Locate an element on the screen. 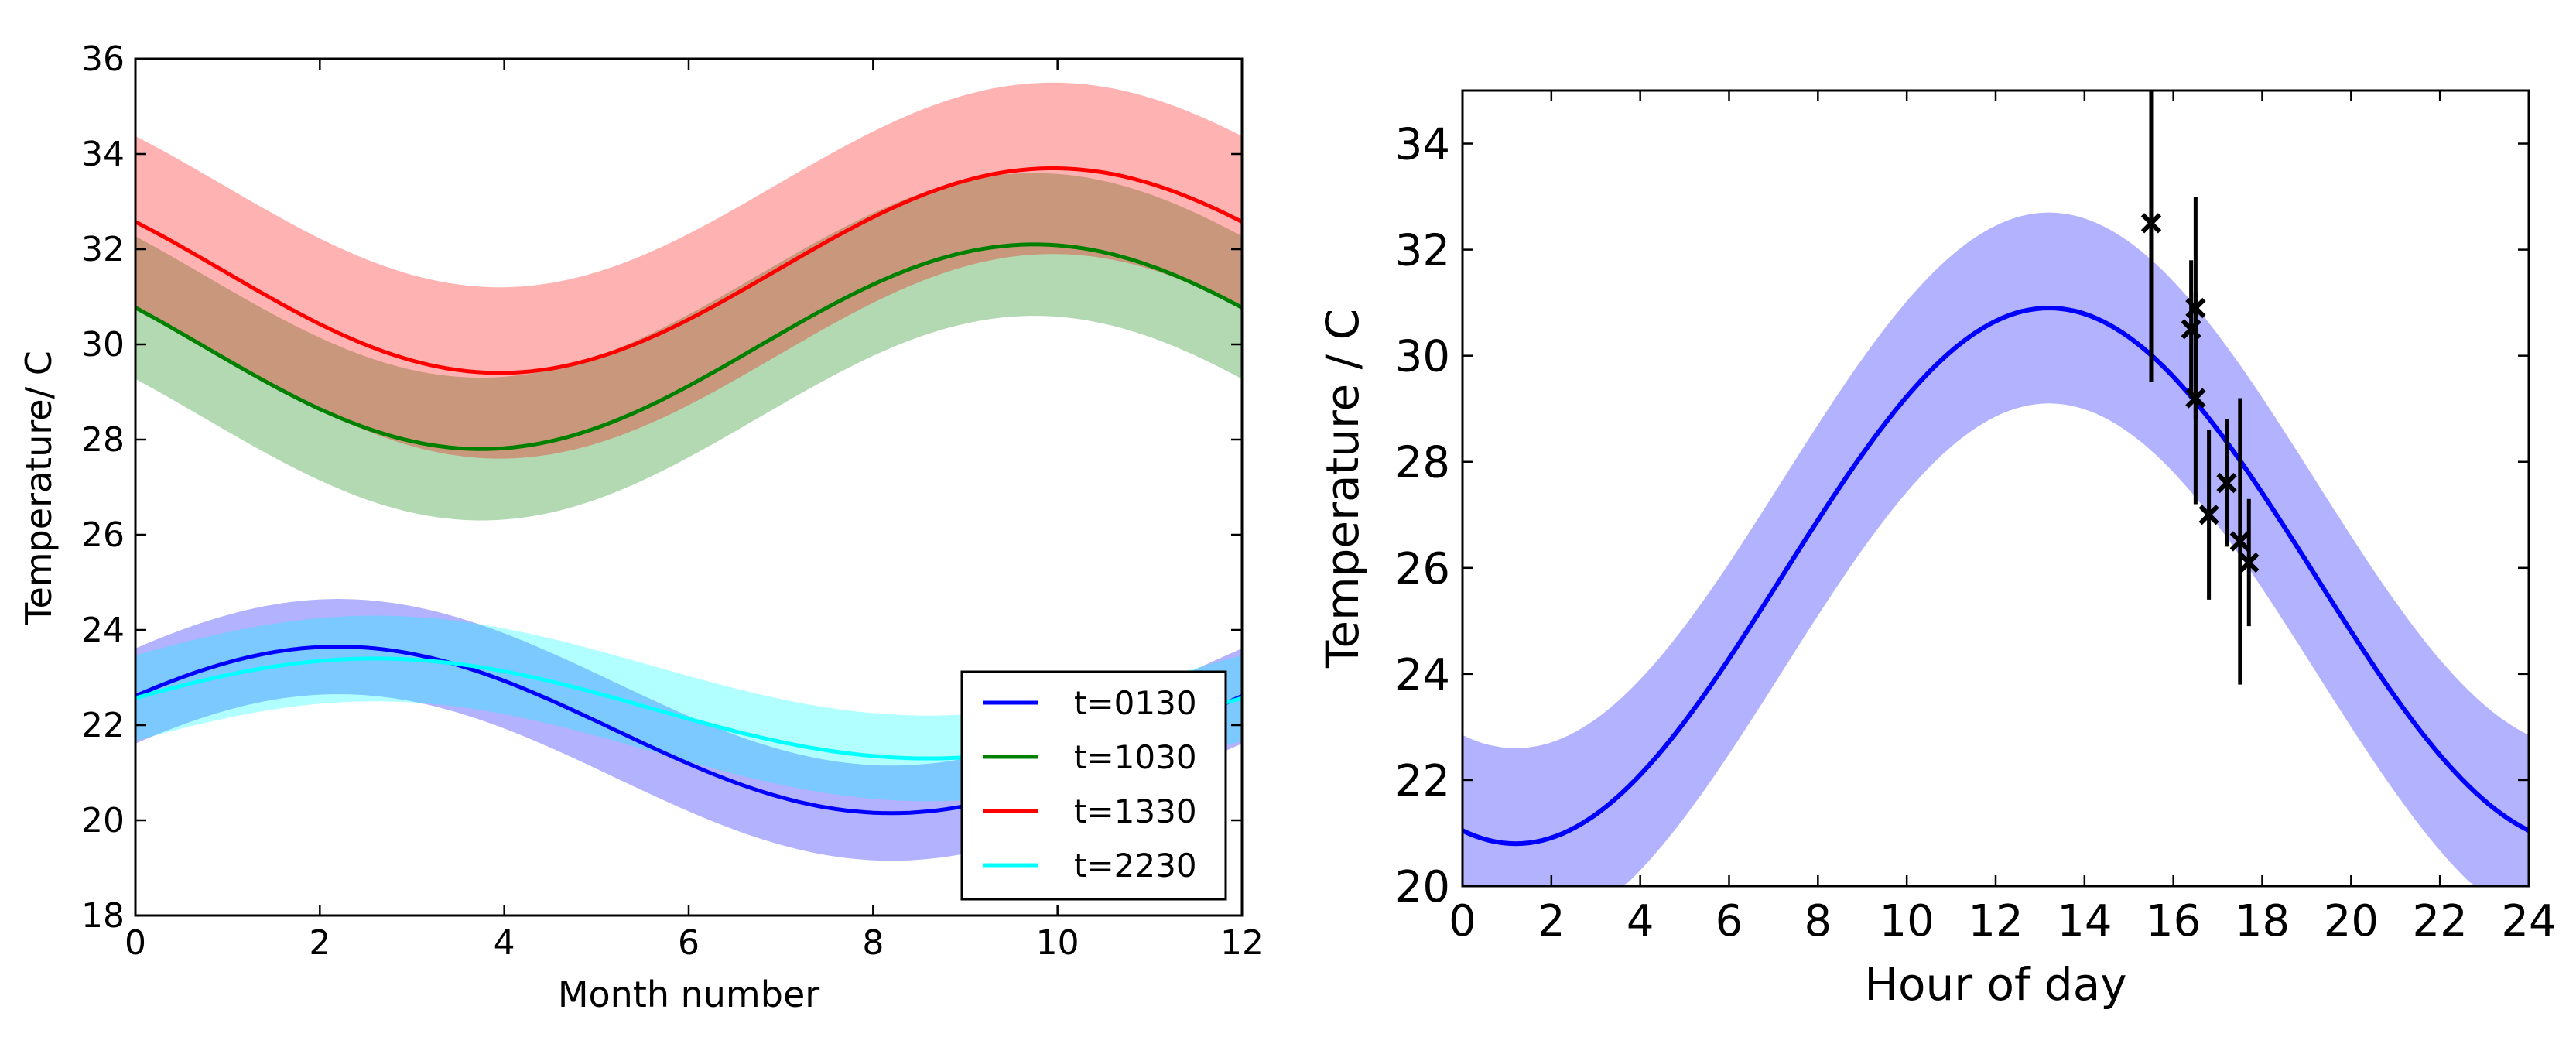 This screenshot has width=2576, height=1037. band-t=1030 is located at coordinates (689, 347).